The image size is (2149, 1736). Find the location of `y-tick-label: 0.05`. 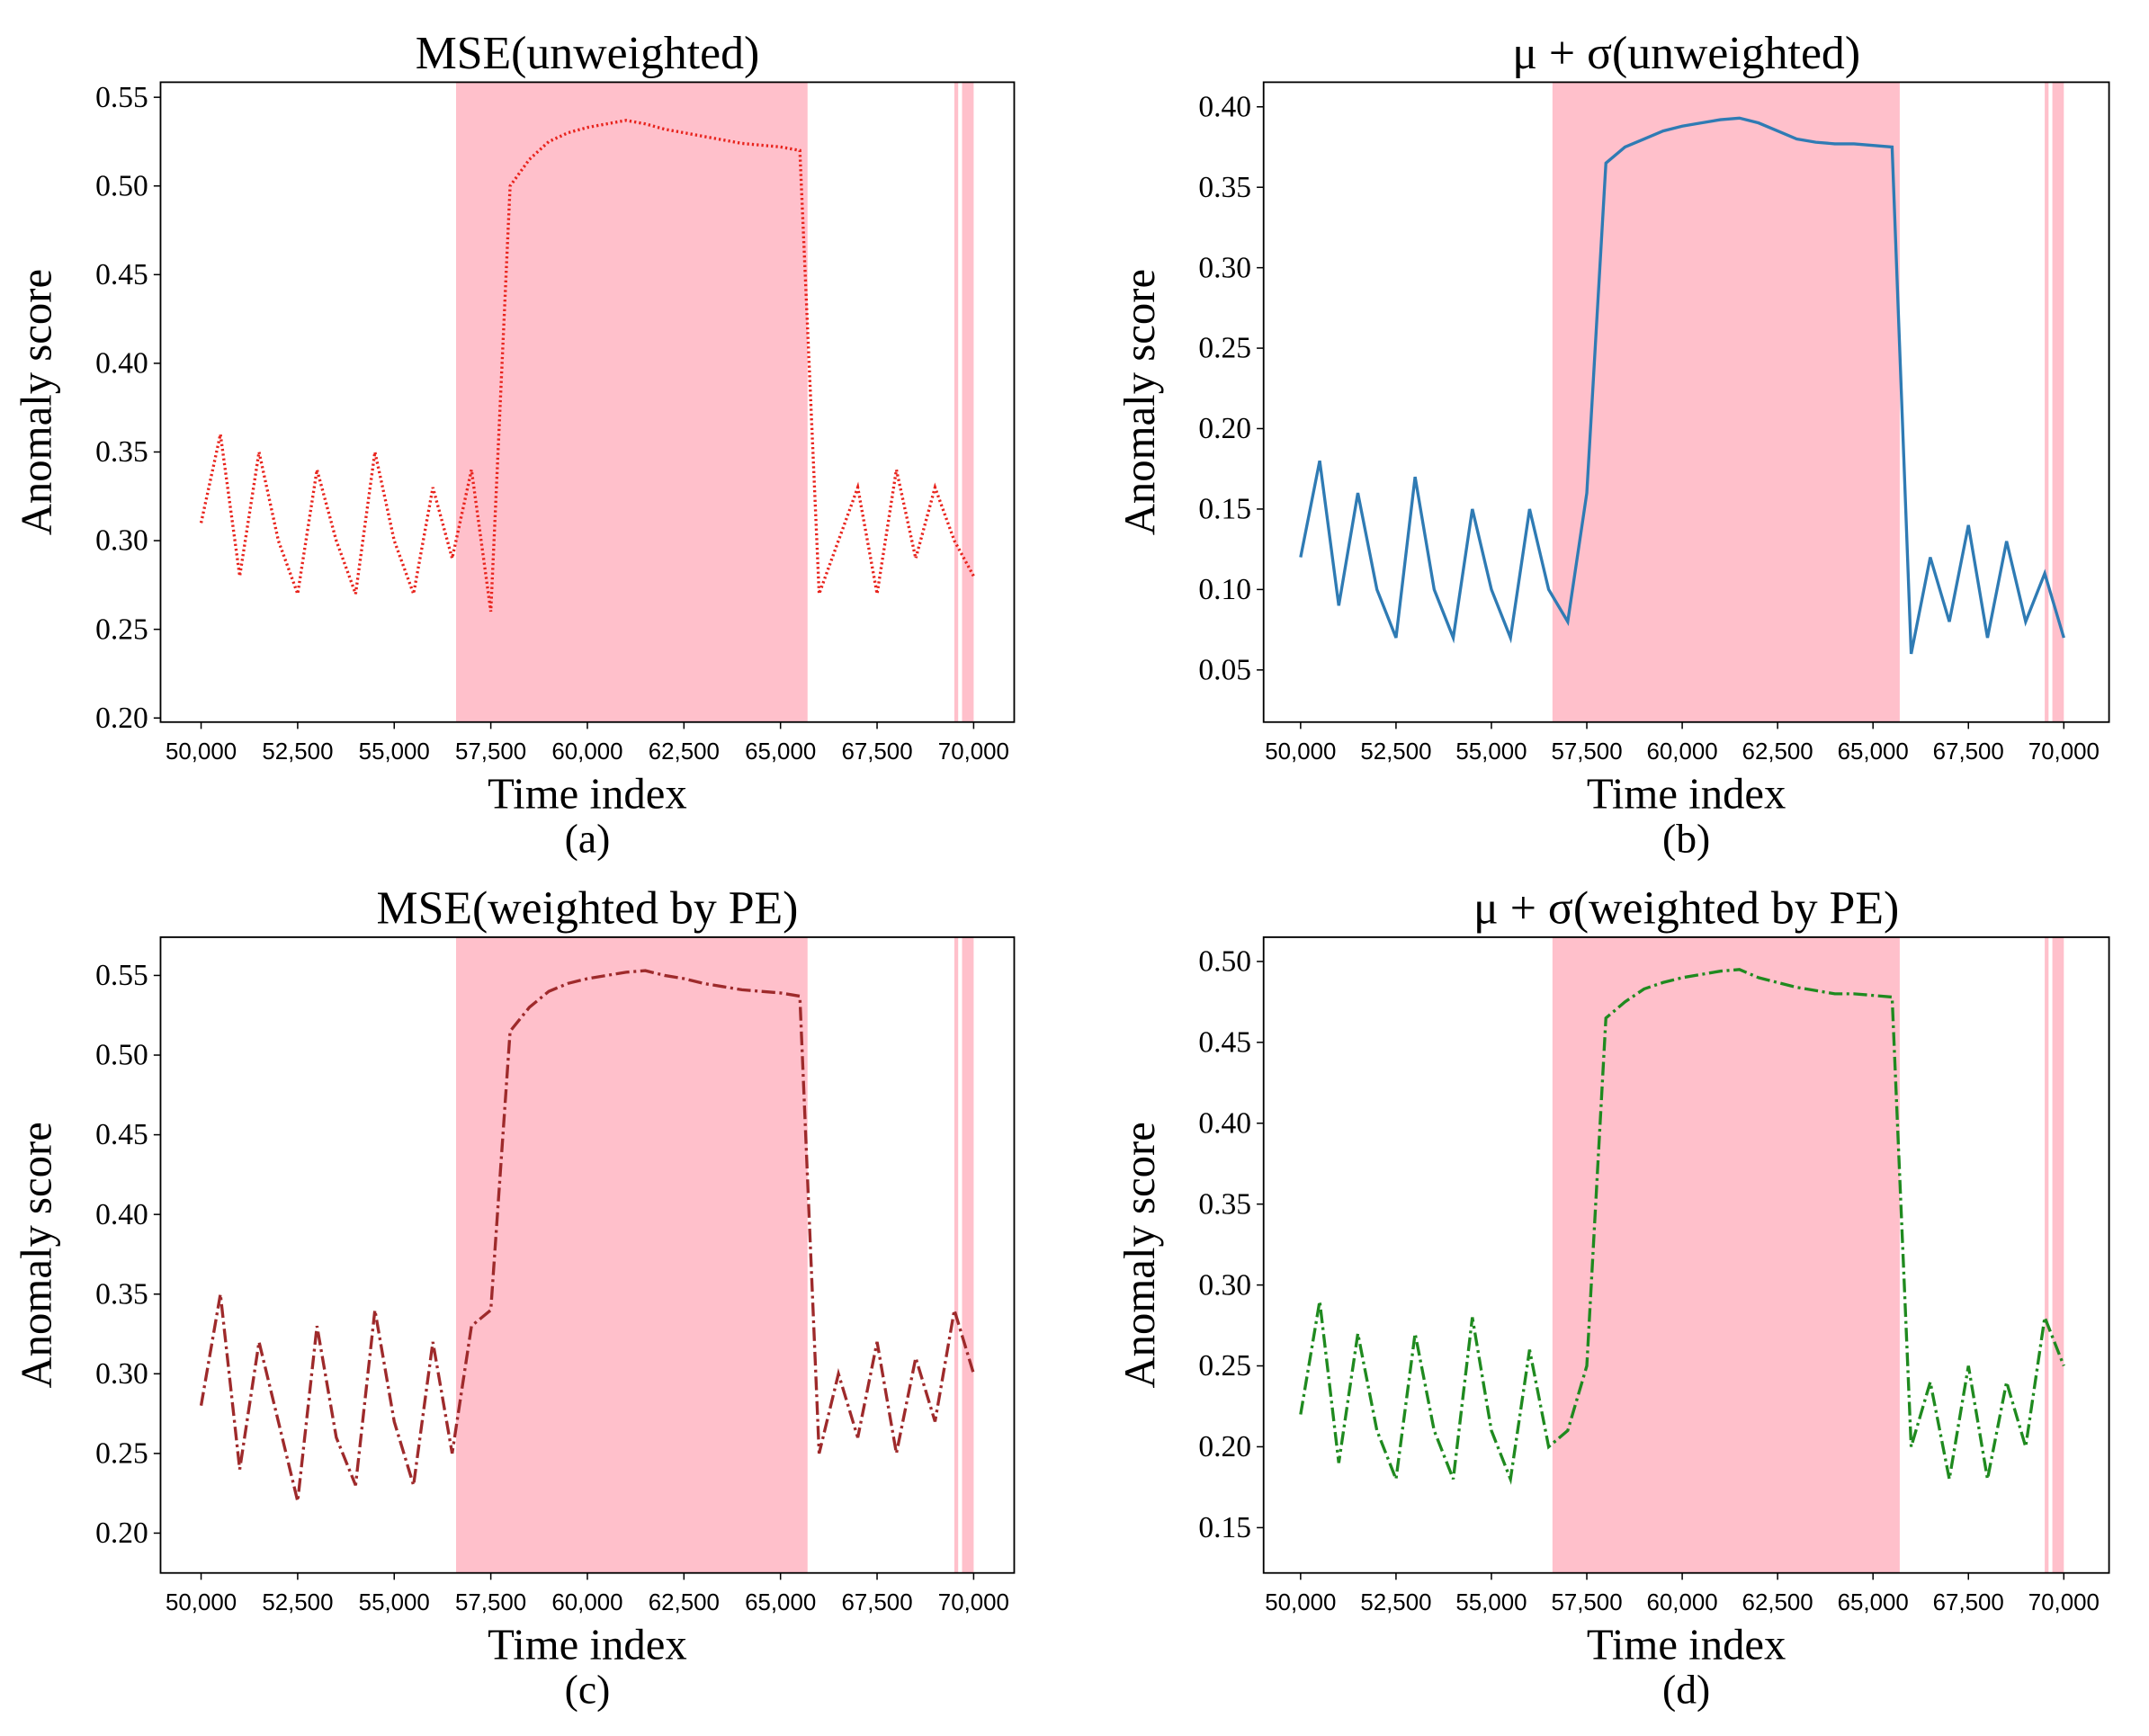

y-tick-label: 0.05 is located at coordinates (1224, 669).